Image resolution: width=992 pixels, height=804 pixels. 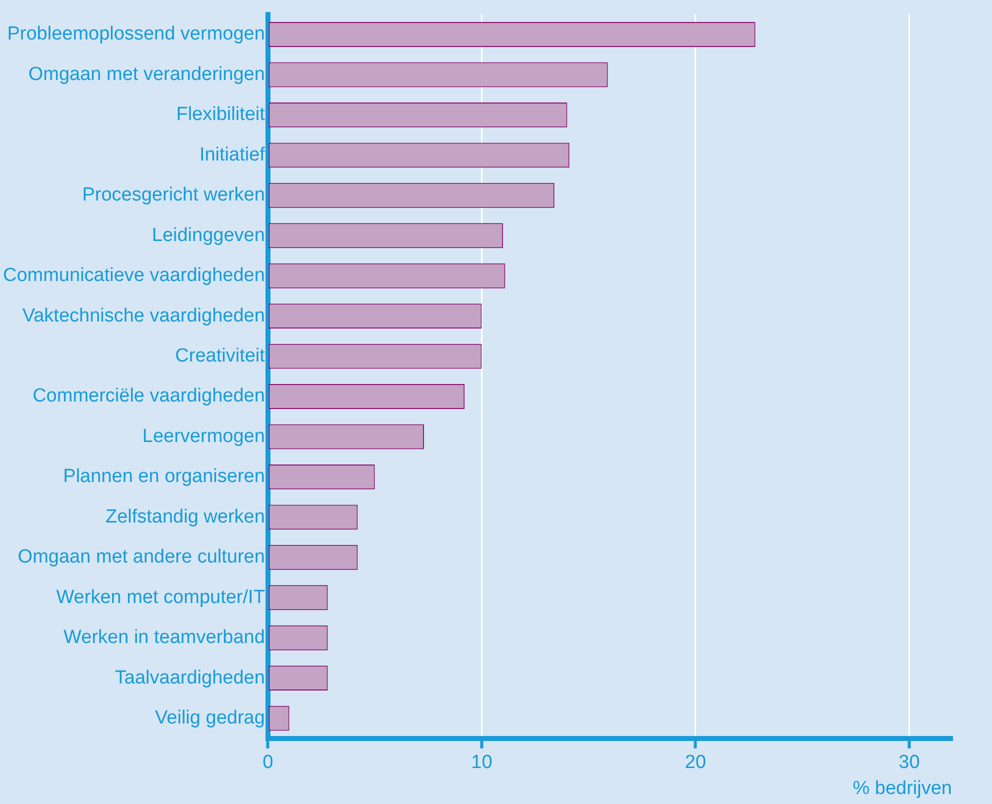 I want to click on y-tick-label: Veilig gedrag, so click(x=210, y=718).